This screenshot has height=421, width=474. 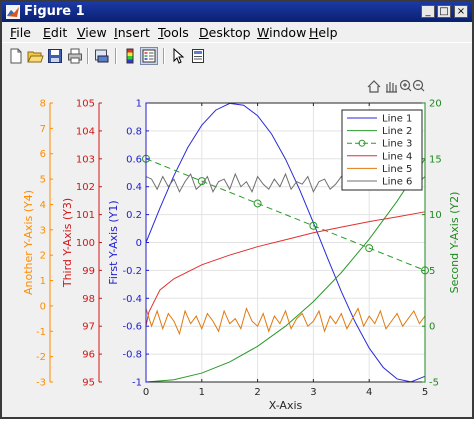 I want to click on menu-view: View, so click(x=92, y=32).